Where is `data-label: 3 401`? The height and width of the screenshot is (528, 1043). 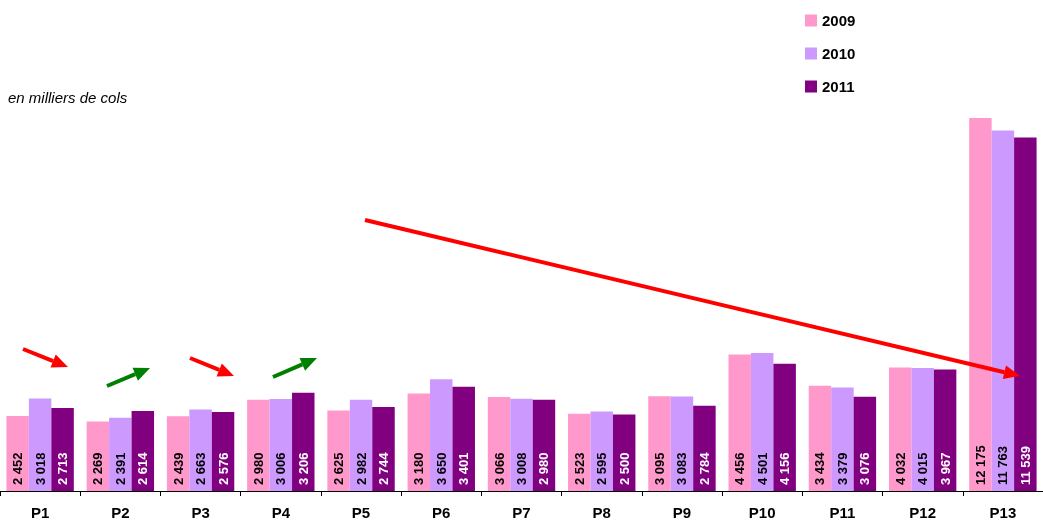 data-label: 3 401 is located at coordinates (464, 468).